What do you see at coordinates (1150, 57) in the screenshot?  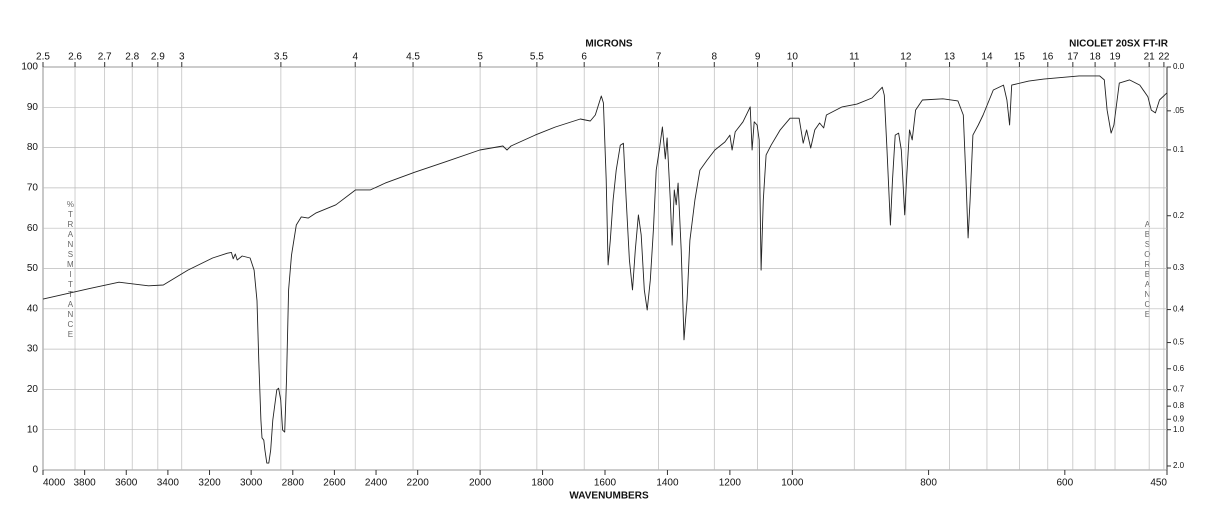 I see `x2-tick-label: 21` at bounding box center [1150, 57].